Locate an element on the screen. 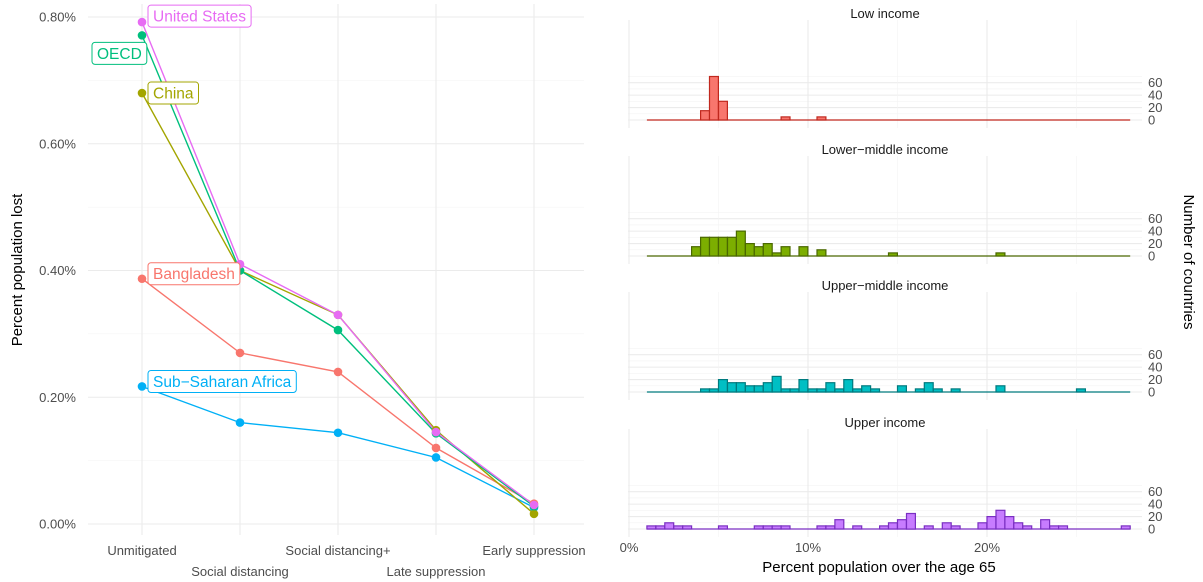 This screenshot has width=1203, height=582. direct-label-oecd: OECD is located at coordinates (119, 53).